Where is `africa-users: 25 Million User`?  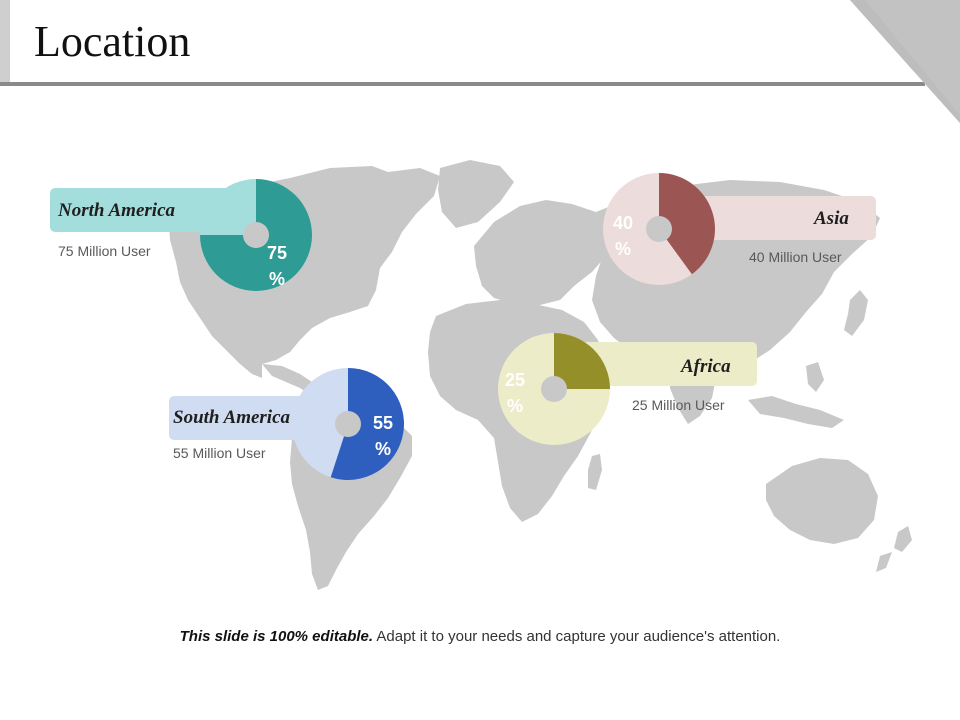 africa-users: 25 Million User is located at coordinates (678, 405).